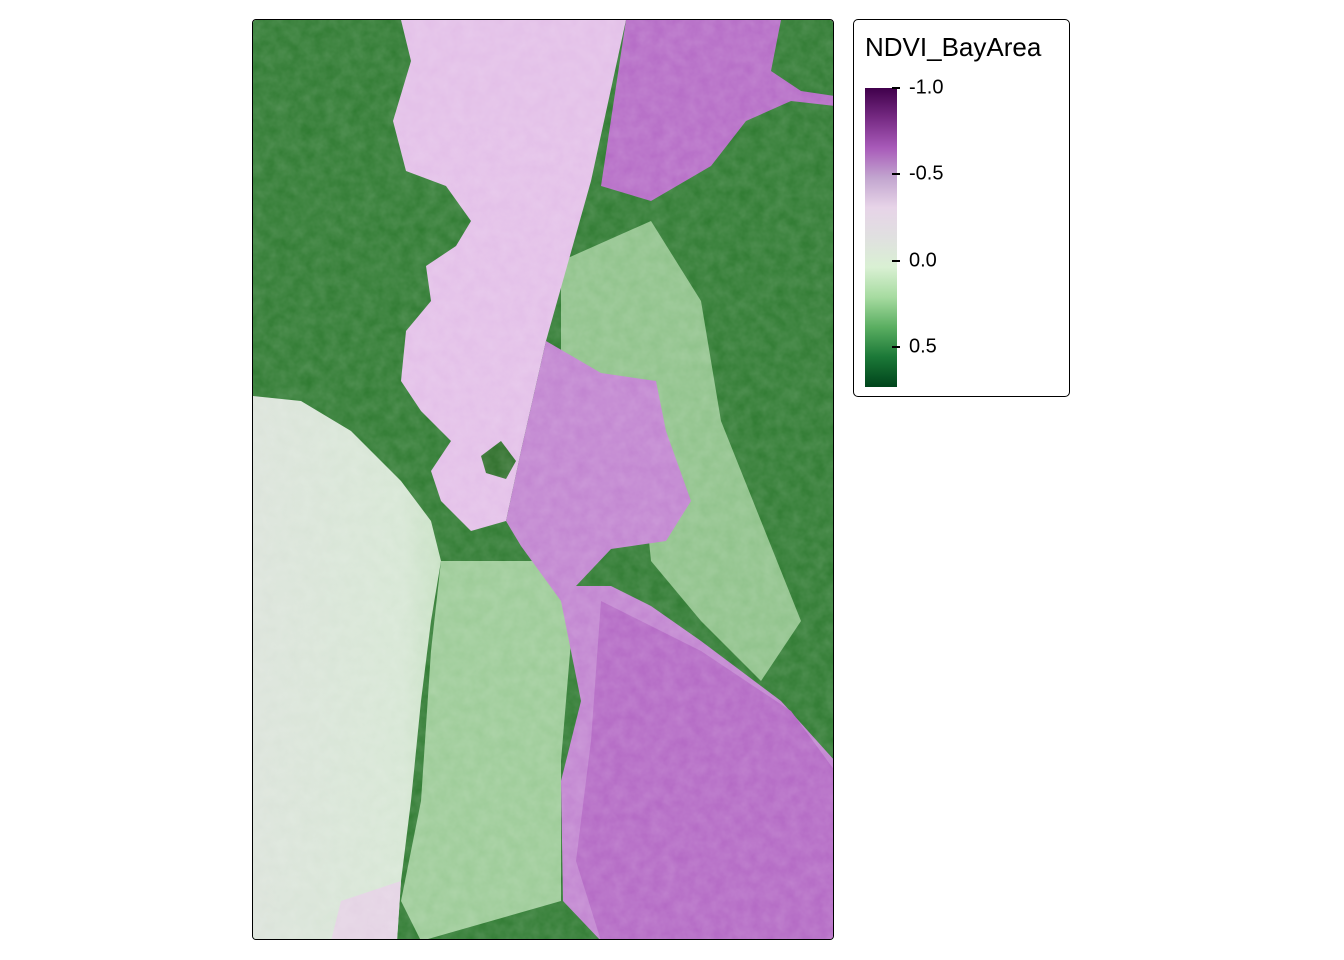 This screenshot has width=1344, height=960. What do you see at coordinates (953, 47) in the screenshot?
I see `legend-title: NDVI_BayArea` at bounding box center [953, 47].